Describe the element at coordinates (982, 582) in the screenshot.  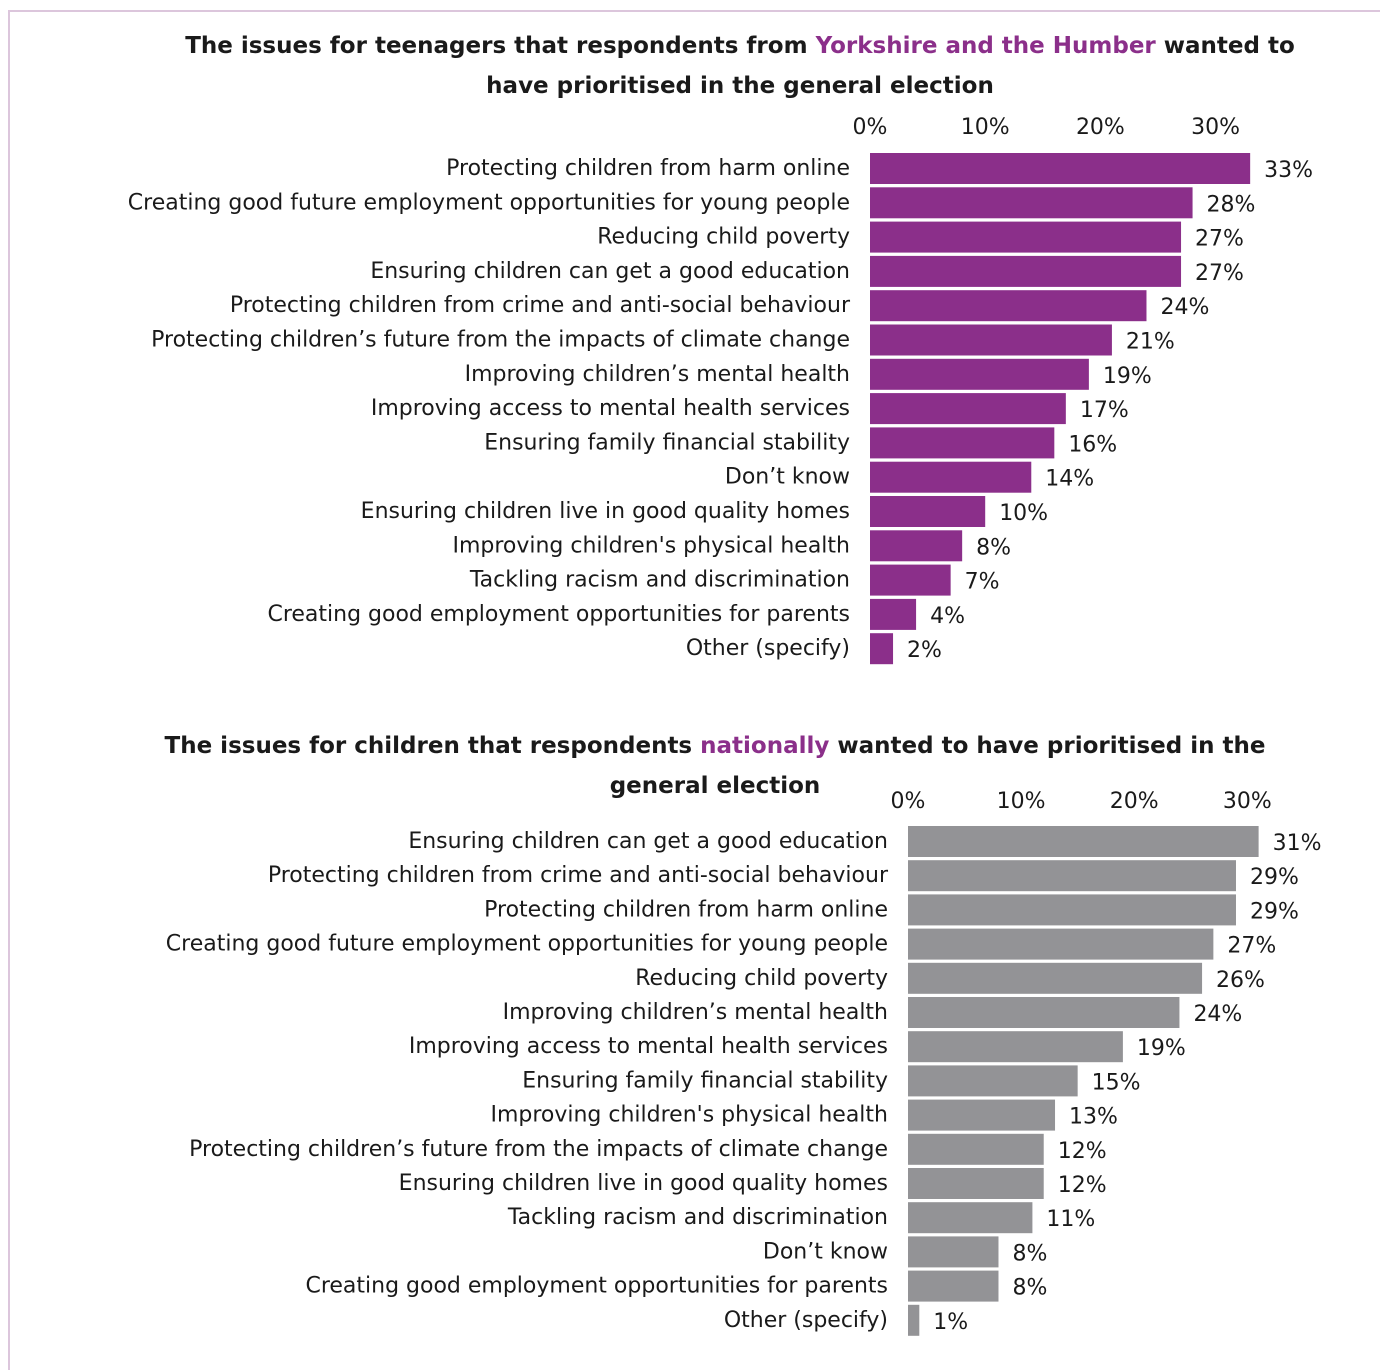
I see `regional-value-label: 7%` at that location.